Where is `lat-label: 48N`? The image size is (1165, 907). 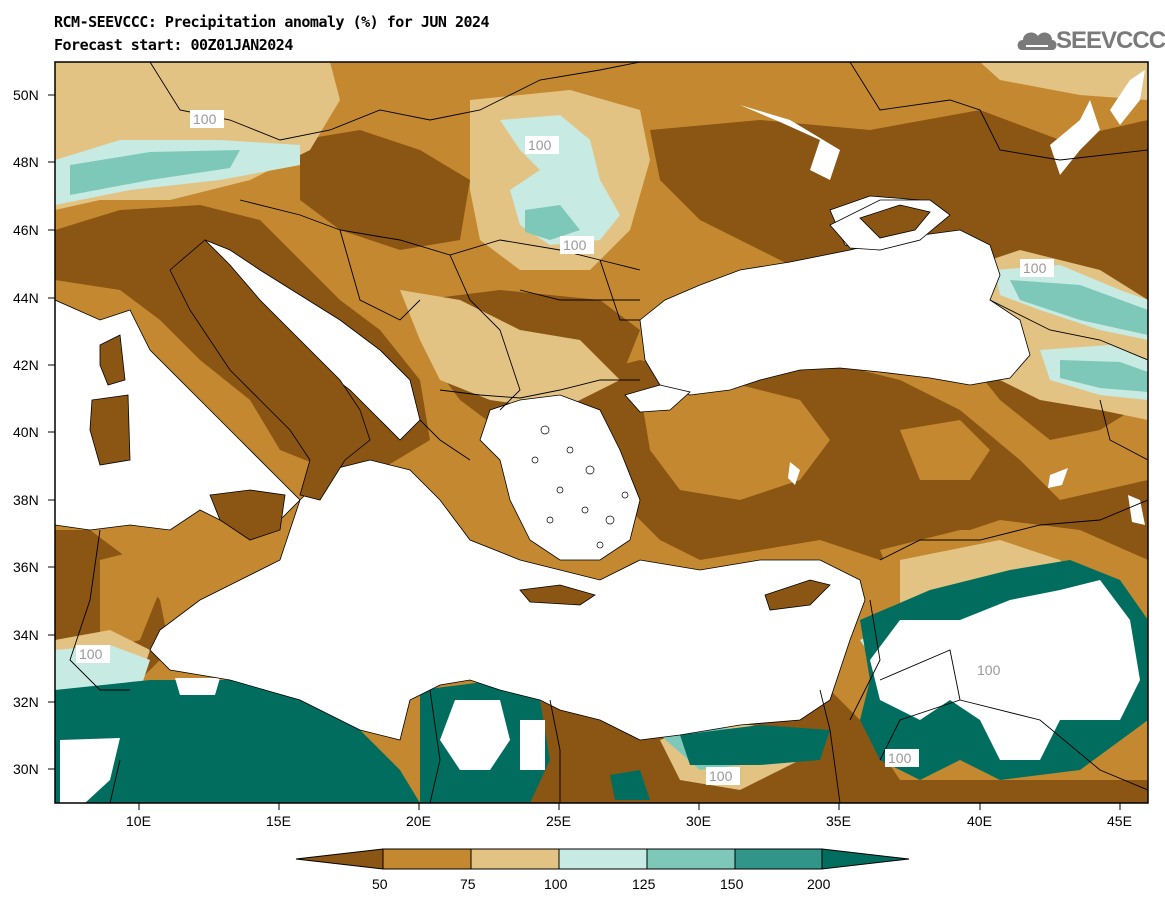
lat-label: 48N is located at coordinates (26, 162).